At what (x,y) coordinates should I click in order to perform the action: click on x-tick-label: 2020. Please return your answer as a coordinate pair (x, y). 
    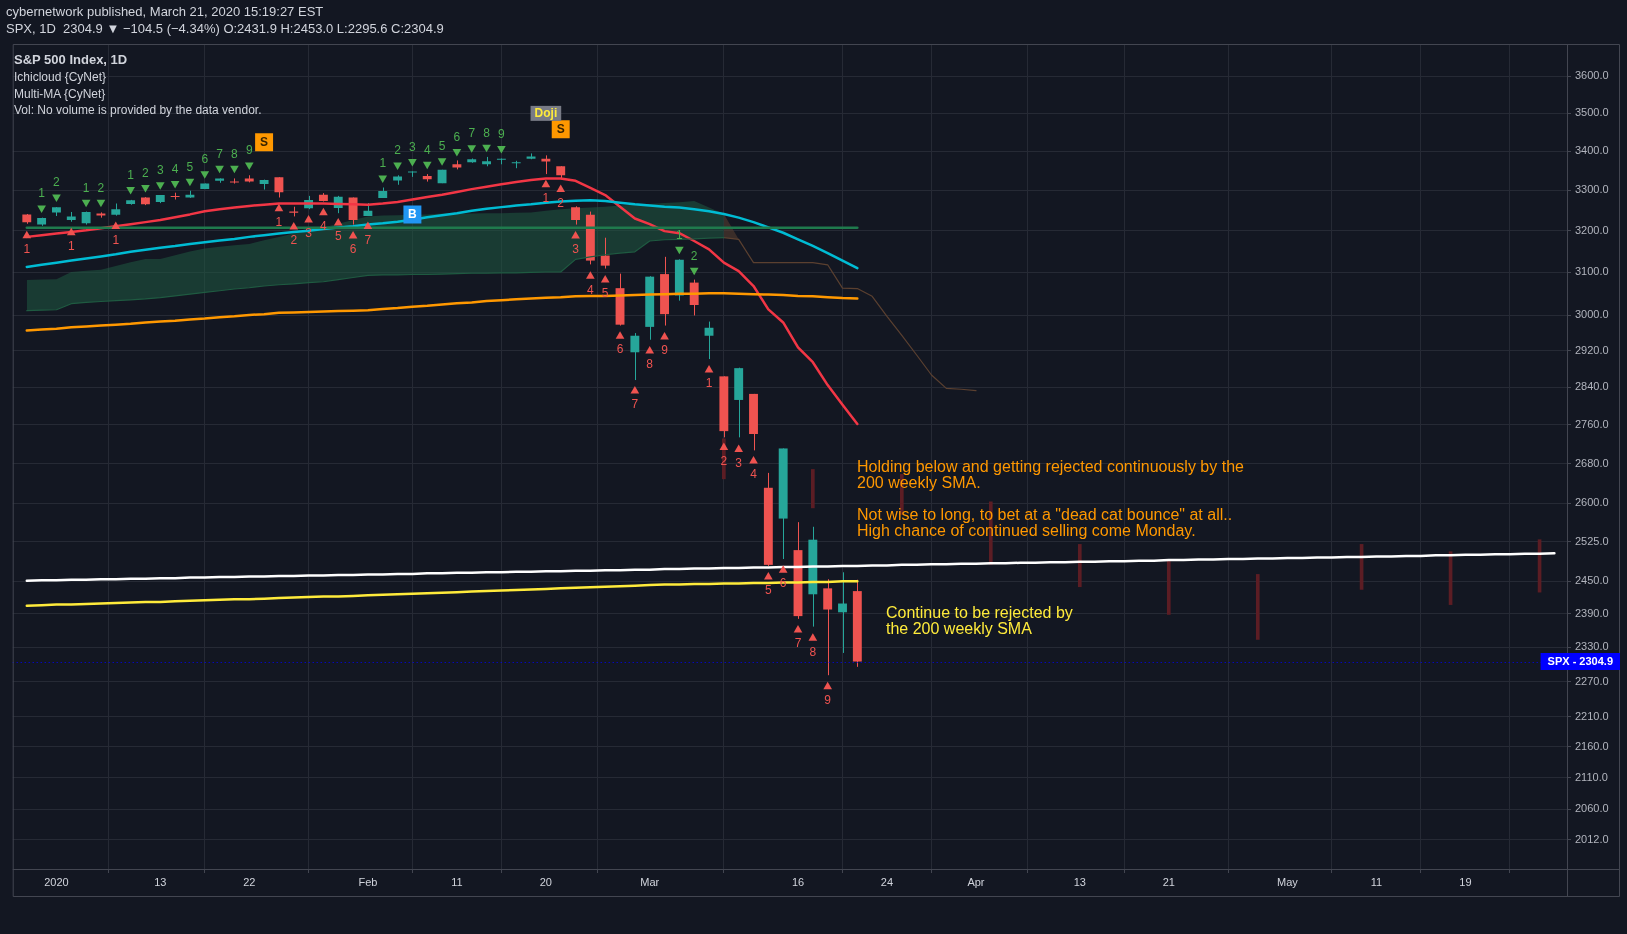
    Looking at the image, I should click on (56, 881).